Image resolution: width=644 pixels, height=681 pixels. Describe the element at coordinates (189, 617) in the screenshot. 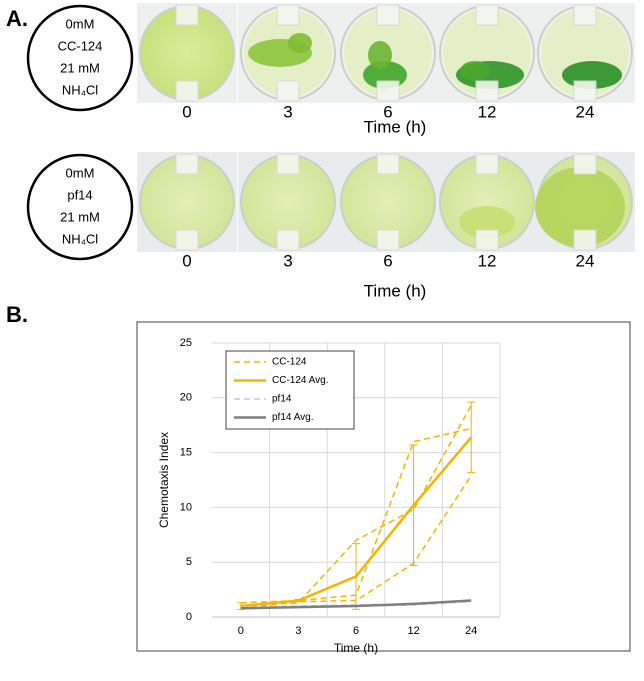

I see `y-tick-label: 0` at that location.